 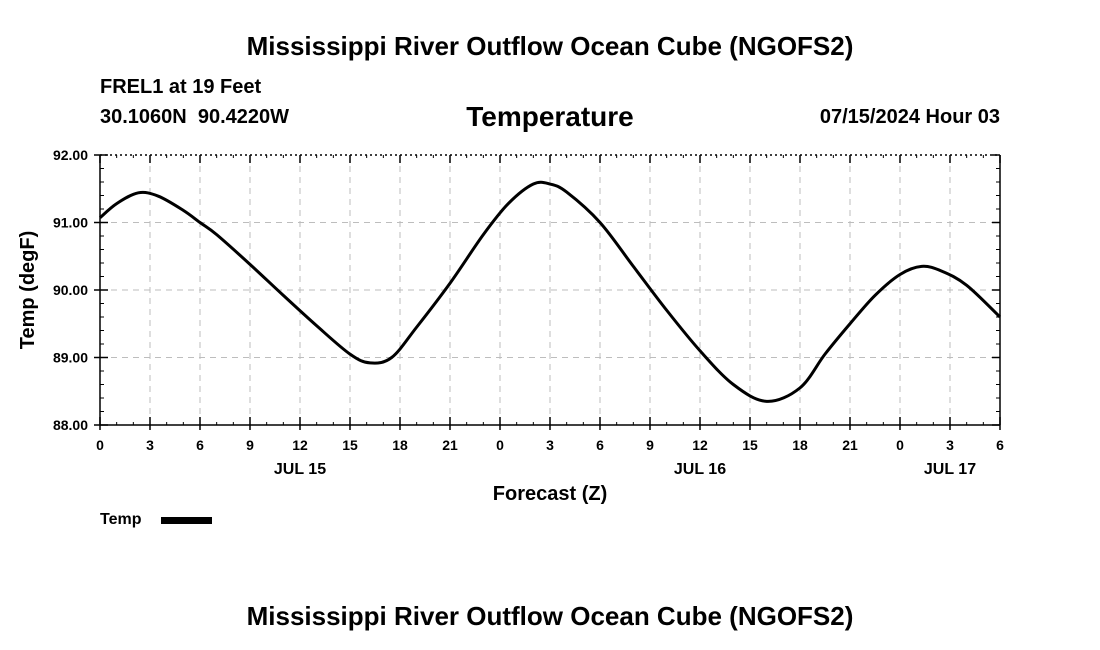 What do you see at coordinates (70, 358) in the screenshot?
I see `y-tick-label: 89.00` at bounding box center [70, 358].